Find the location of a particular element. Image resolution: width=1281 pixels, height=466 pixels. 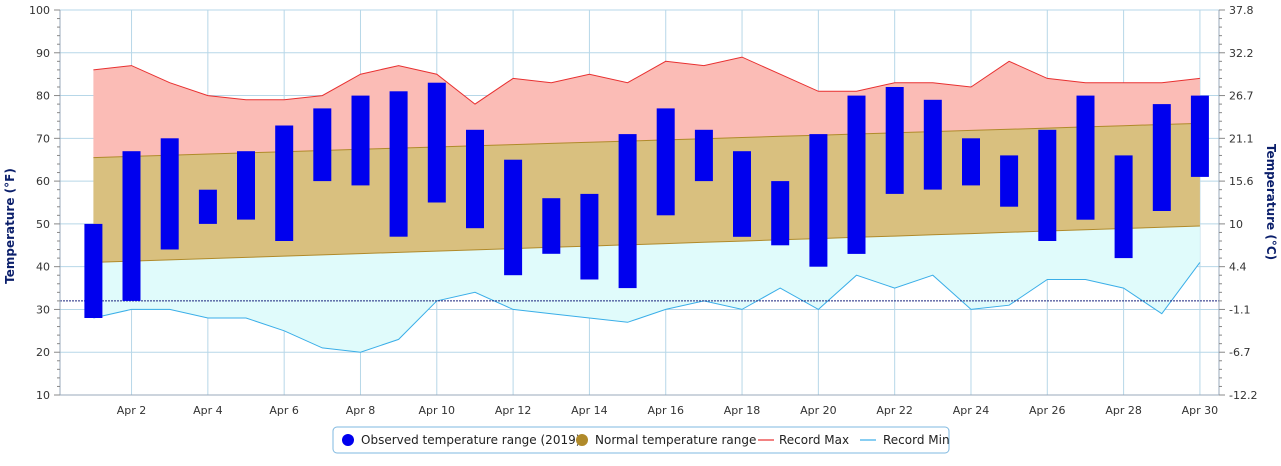

x-tick-label: Apr 22 is located at coordinates (894, 410).